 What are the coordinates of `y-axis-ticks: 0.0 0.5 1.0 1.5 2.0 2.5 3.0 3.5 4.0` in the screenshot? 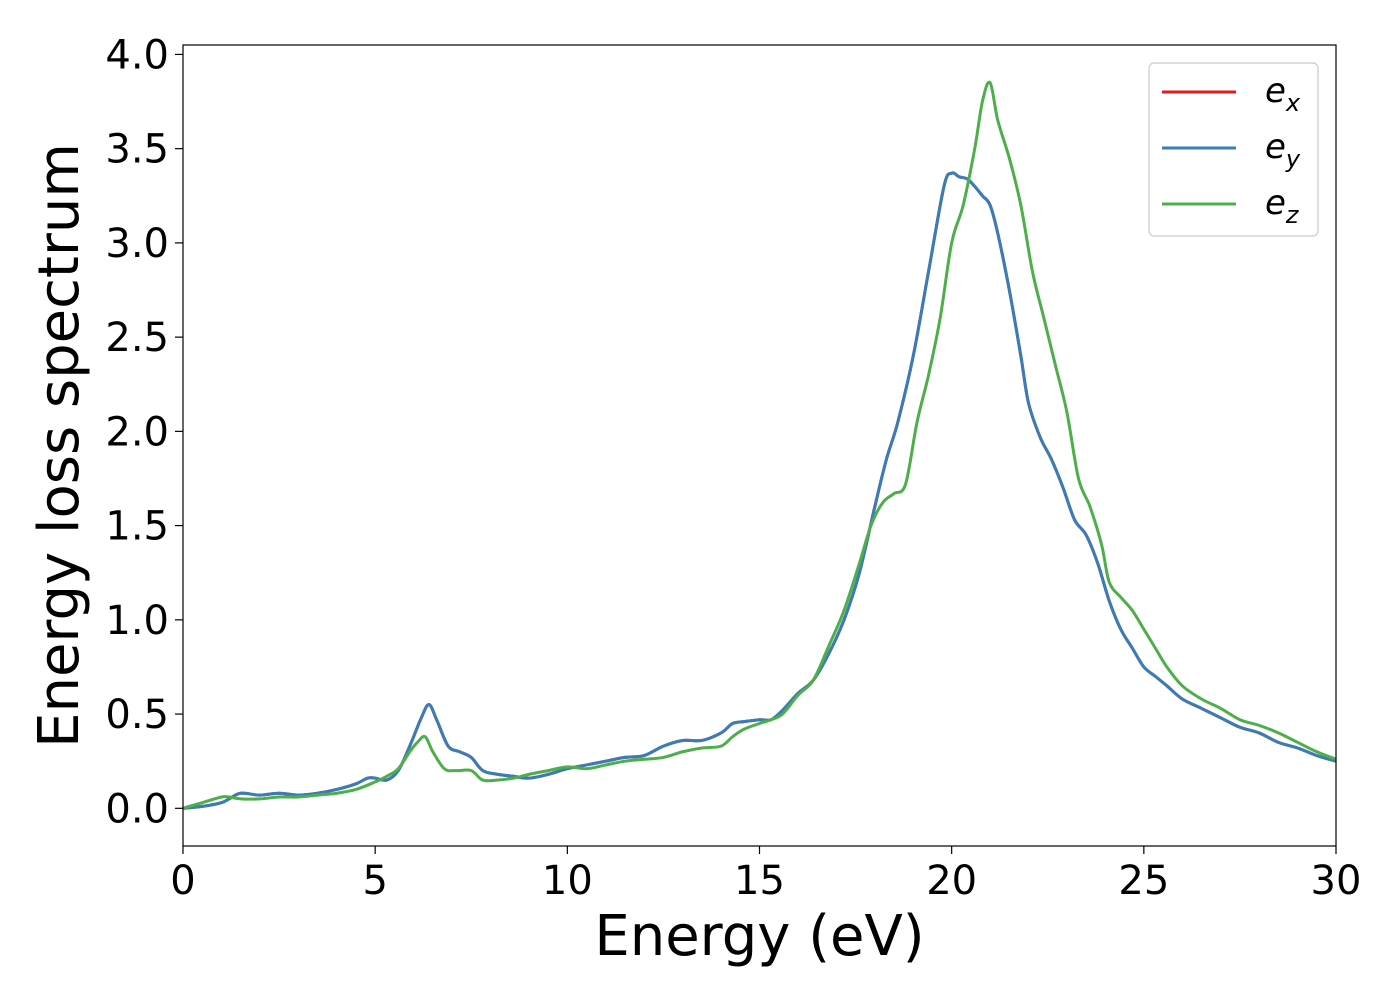 It's located at (144, 432).